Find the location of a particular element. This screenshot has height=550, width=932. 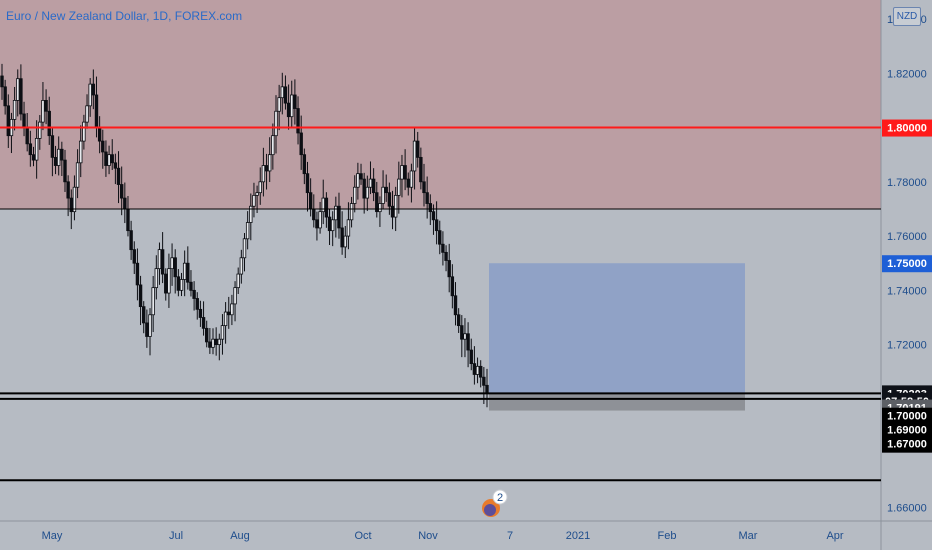

stop-zone is located at coordinates (617, 402).